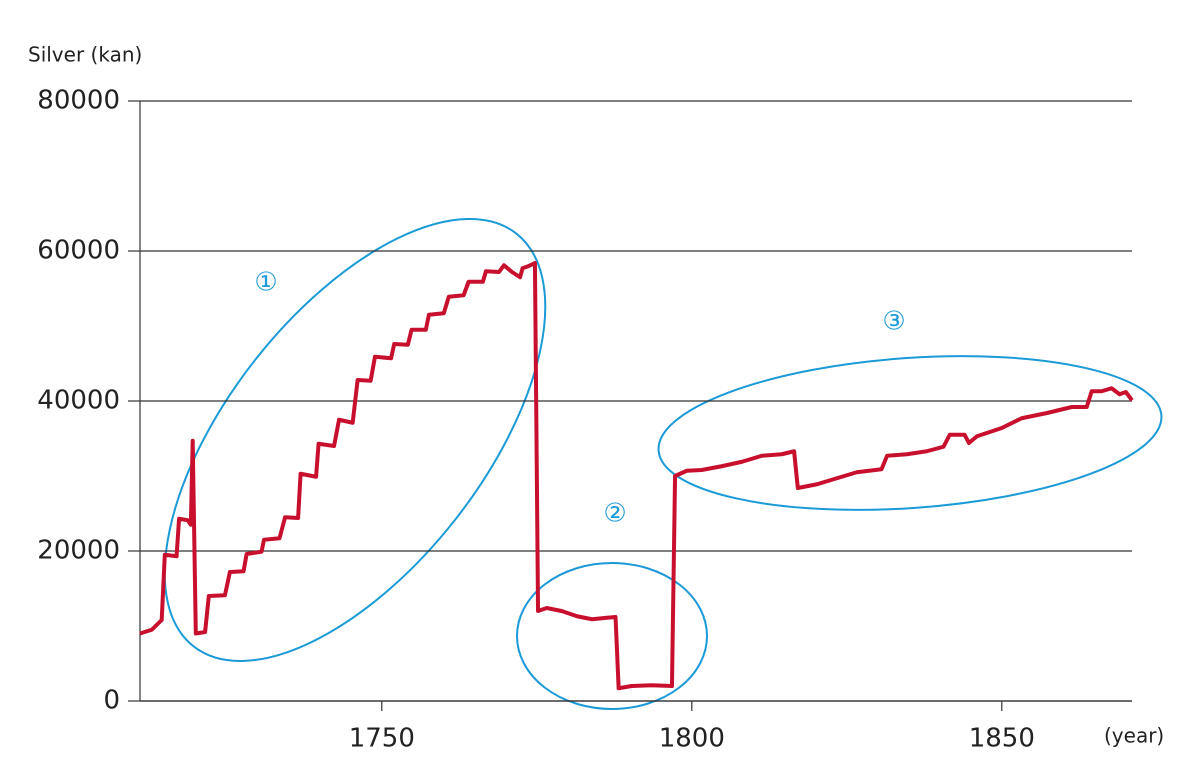 This screenshot has width=1200, height=778. Describe the element at coordinates (1002, 739) in the screenshot. I see `x-tick-label: 1850` at that location.